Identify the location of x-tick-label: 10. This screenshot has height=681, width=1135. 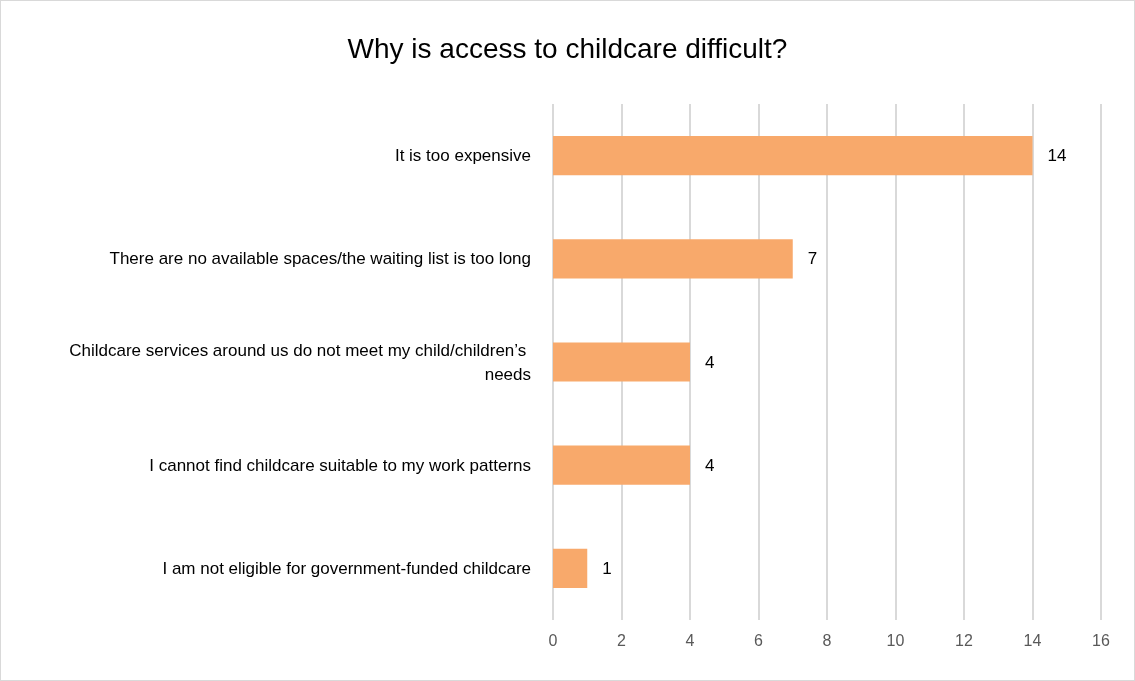
(895, 640).